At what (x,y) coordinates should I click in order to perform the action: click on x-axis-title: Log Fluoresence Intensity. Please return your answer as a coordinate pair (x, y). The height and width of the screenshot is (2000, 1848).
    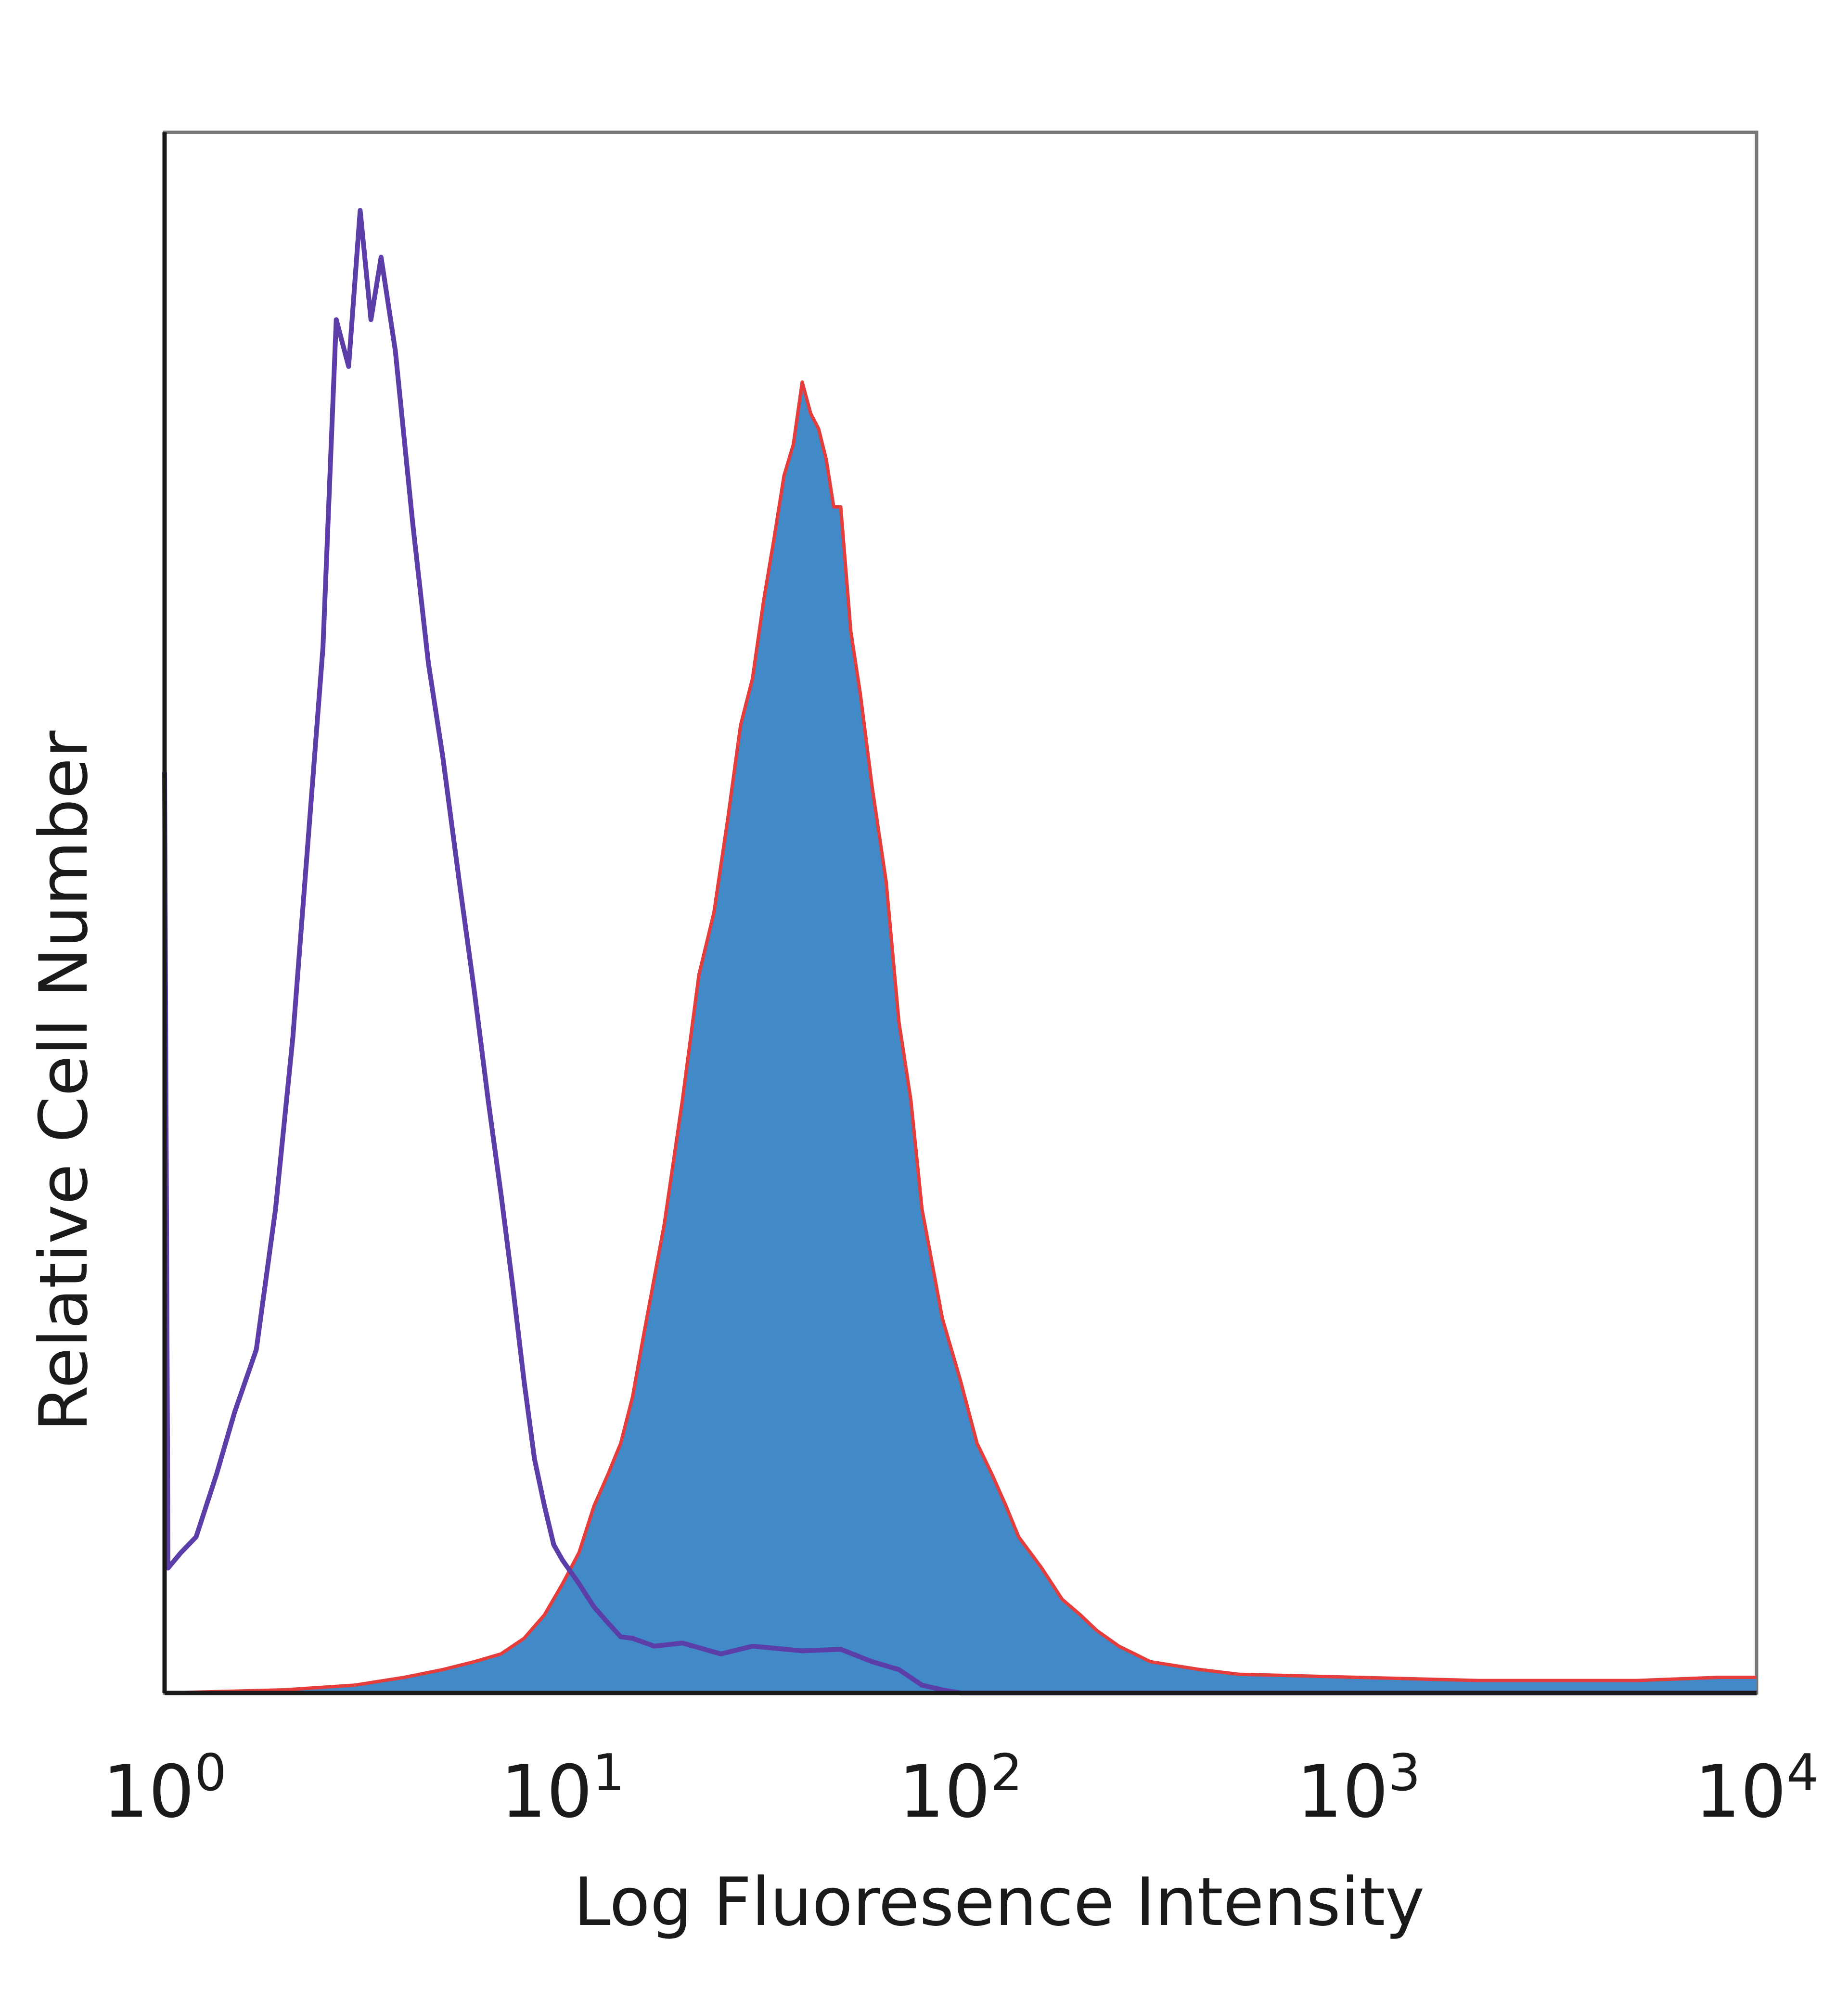
    Looking at the image, I should click on (999, 1902).